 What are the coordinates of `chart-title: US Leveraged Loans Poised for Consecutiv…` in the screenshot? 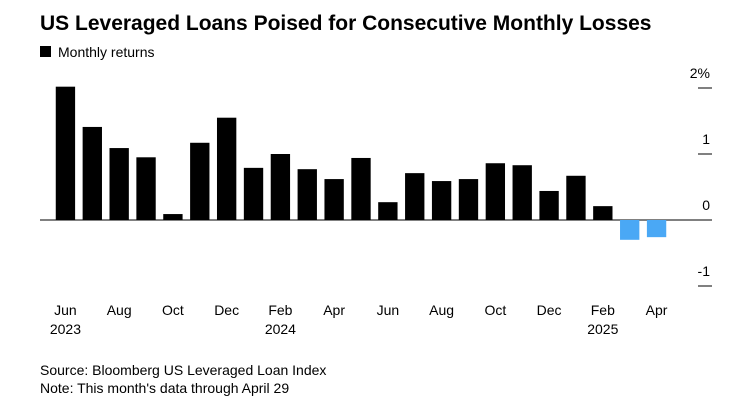 It's located at (345, 23).